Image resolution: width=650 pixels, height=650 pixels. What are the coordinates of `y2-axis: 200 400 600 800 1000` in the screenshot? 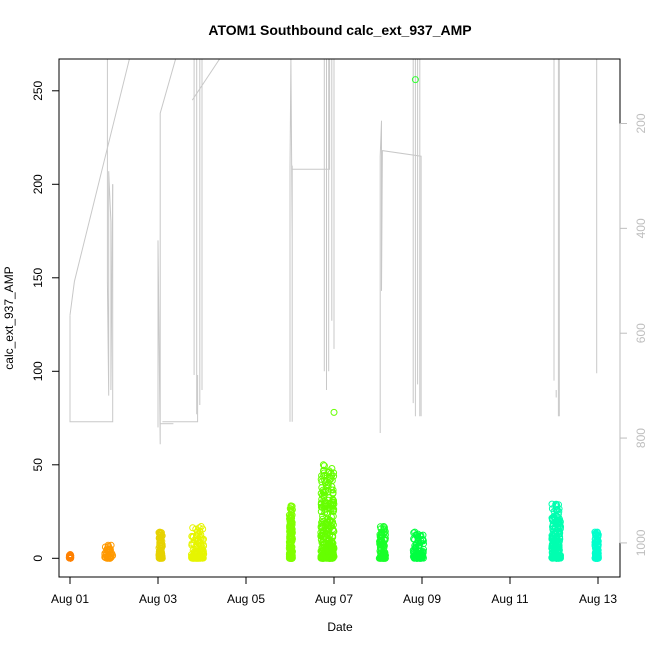 It's located at (633, 334).